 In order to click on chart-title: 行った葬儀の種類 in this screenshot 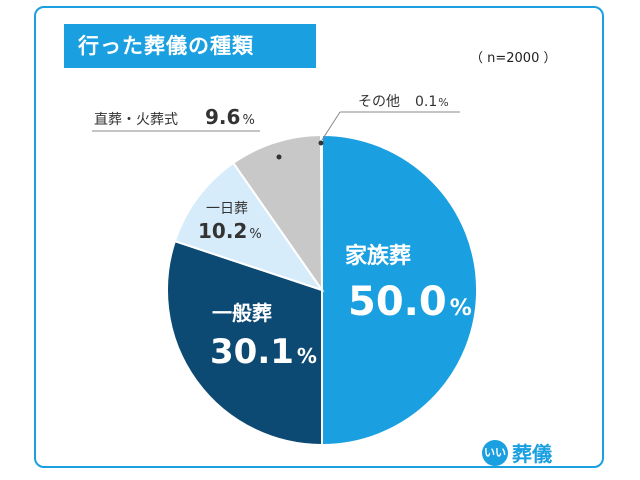, I will do `click(190, 46)`.